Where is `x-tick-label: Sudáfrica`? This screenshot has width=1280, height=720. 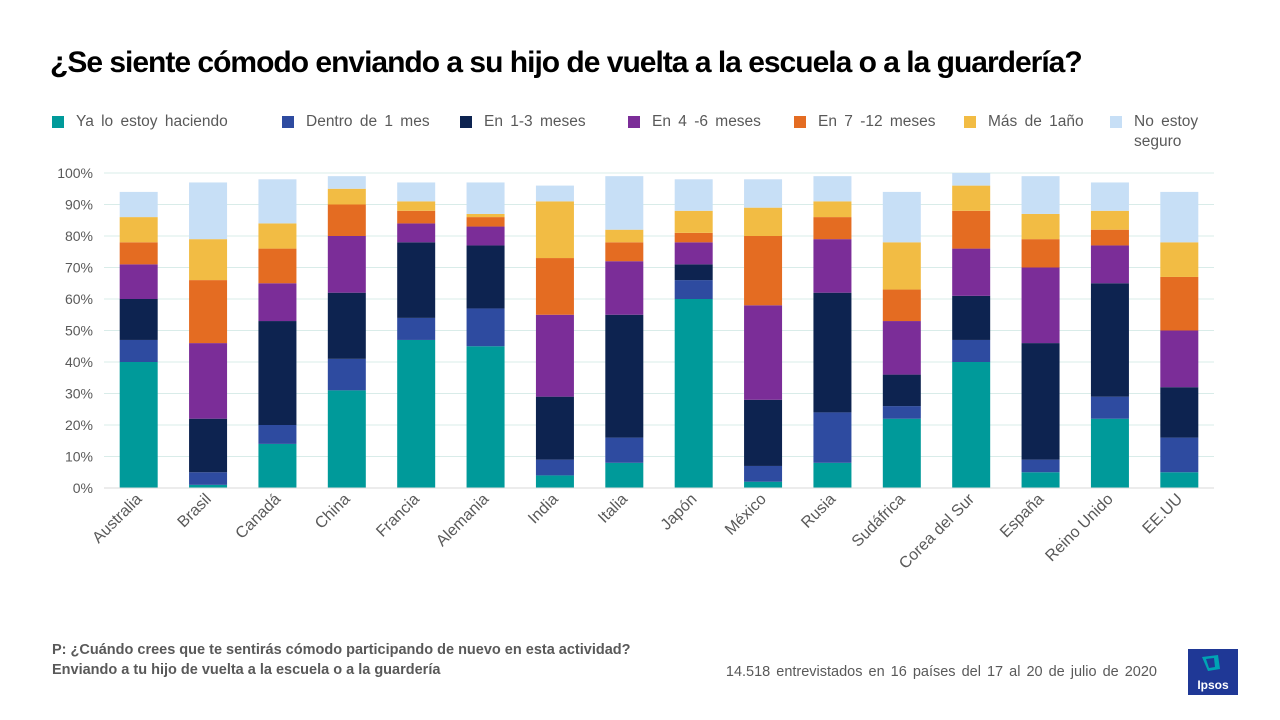
x-tick-label: Sudáfrica is located at coordinates (879, 521).